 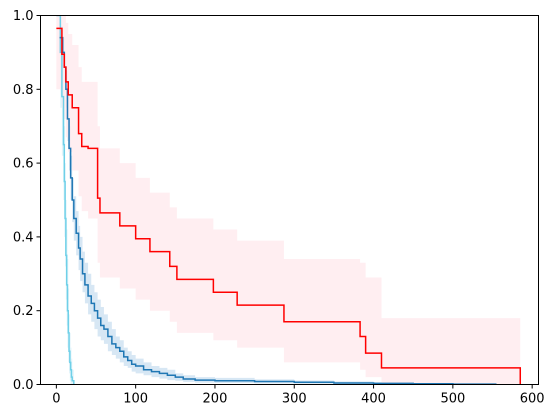 What do you see at coordinates (23, 385) in the screenshot?
I see `y-tick-label: 0.0` at bounding box center [23, 385].